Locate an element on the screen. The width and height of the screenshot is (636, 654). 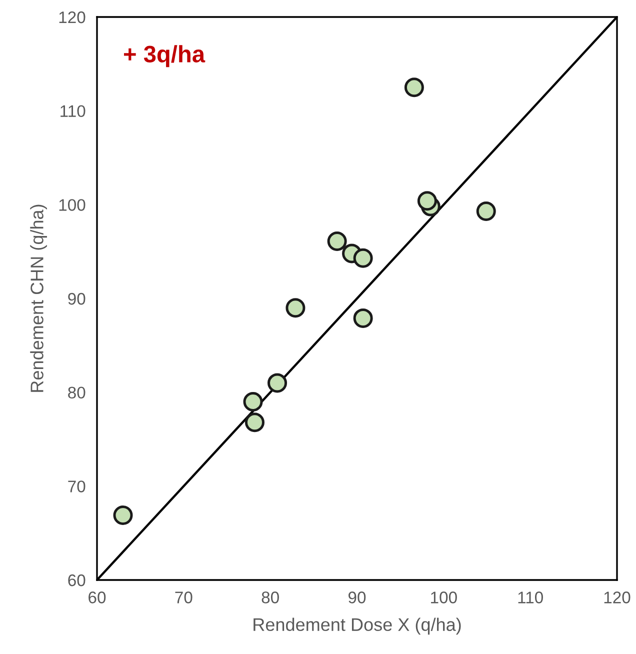
x-axis-title: Rendement Dose X (q/ha) is located at coordinates (357, 626).